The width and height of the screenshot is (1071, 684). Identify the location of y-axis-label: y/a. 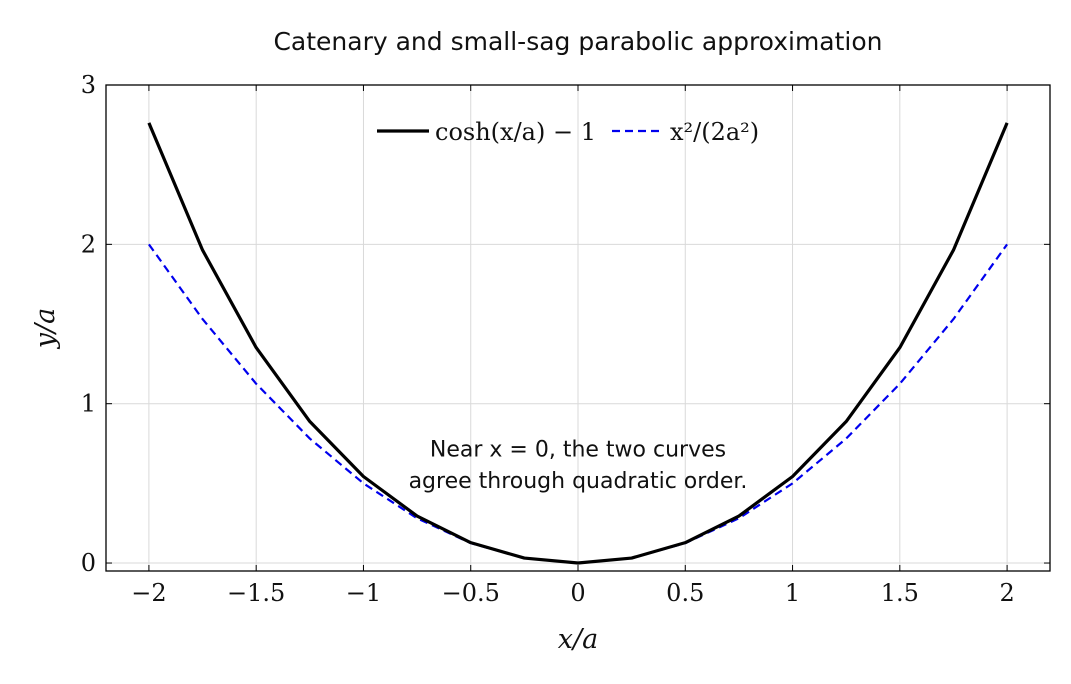
(45, 328).